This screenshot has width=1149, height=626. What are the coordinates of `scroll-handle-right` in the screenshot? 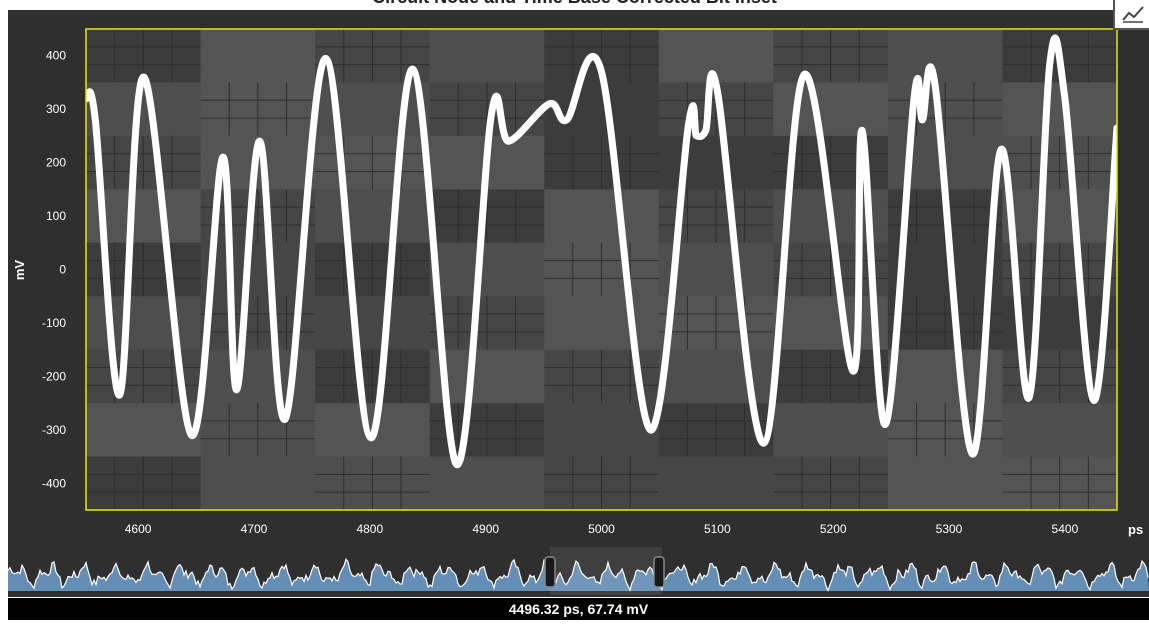 It's located at (659, 572).